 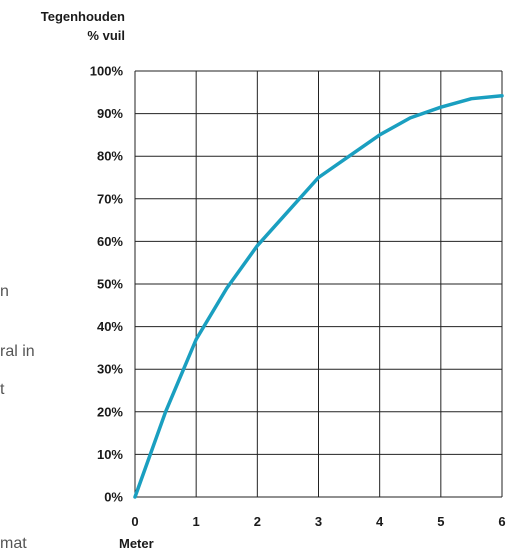 I want to click on y-tick-label: 0%, so click(x=113, y=497).